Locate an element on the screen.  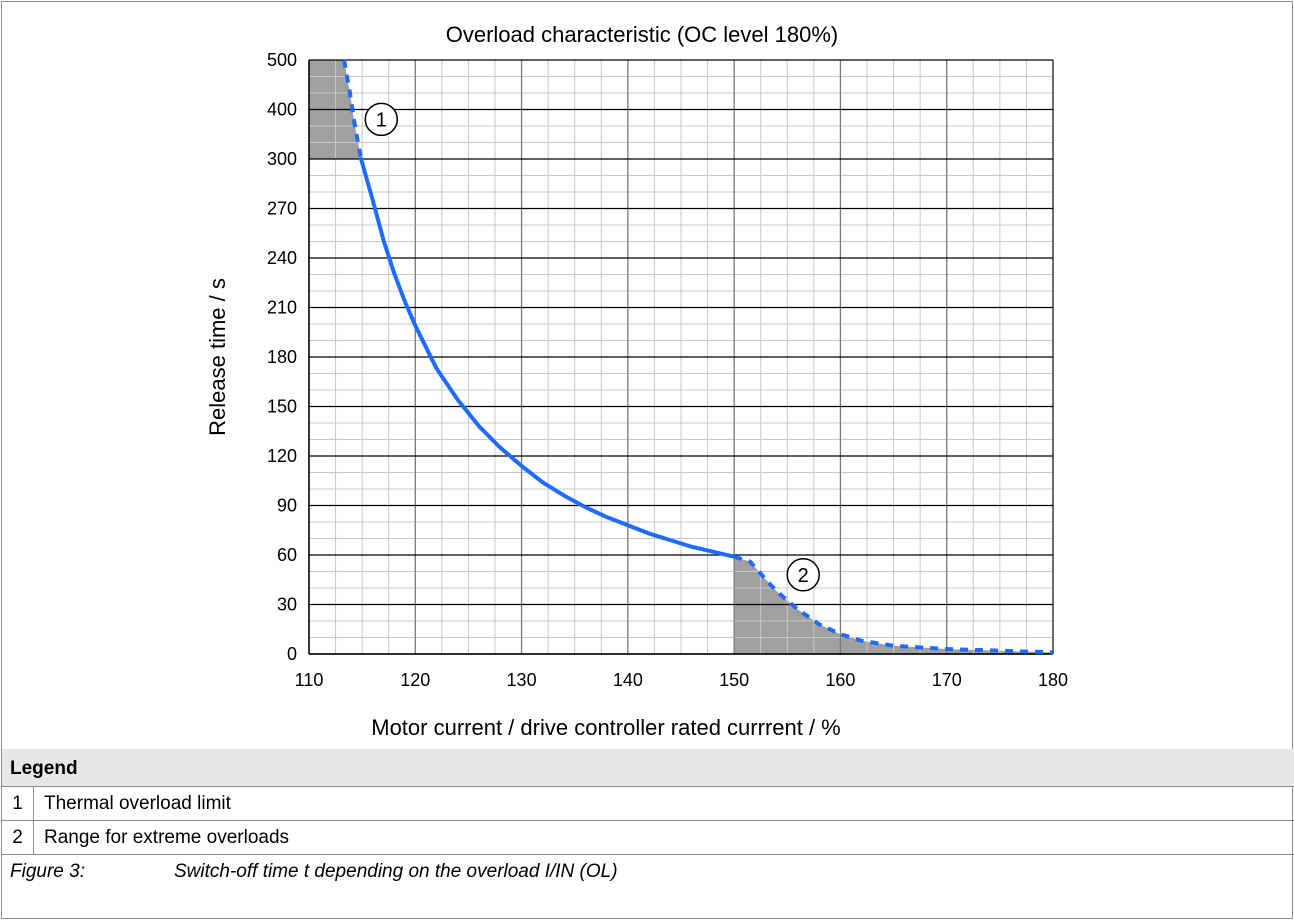
y-axis-label: Release time / s is located at coordinates (217, 357).